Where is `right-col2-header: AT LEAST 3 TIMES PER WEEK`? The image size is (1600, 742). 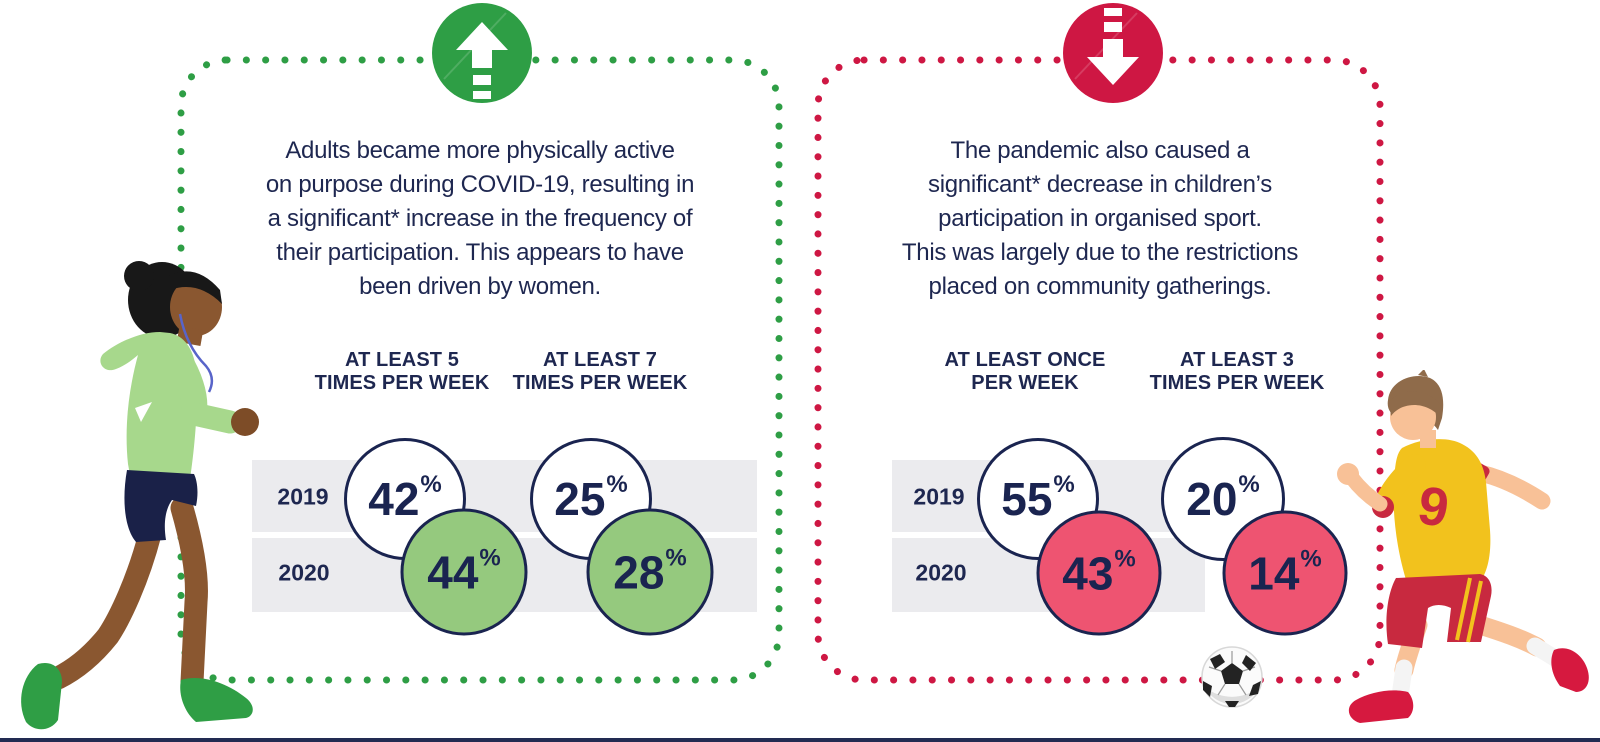
right-col2-header: AT LEAST 3 TIMES PER WEEK is located at coordinates (1237, 371).